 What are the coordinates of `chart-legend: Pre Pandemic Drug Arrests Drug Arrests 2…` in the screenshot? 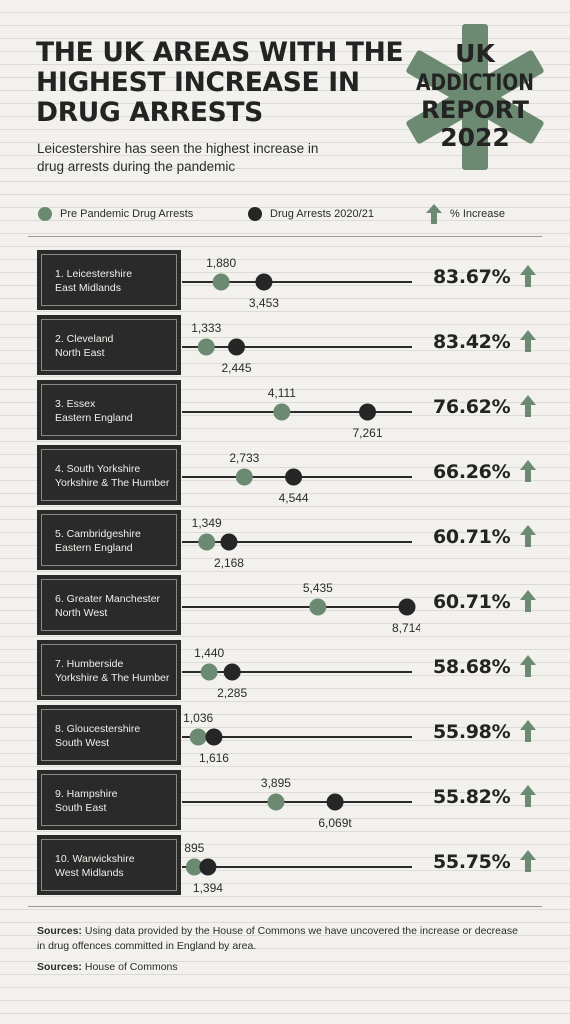 It's located at (285, 215).